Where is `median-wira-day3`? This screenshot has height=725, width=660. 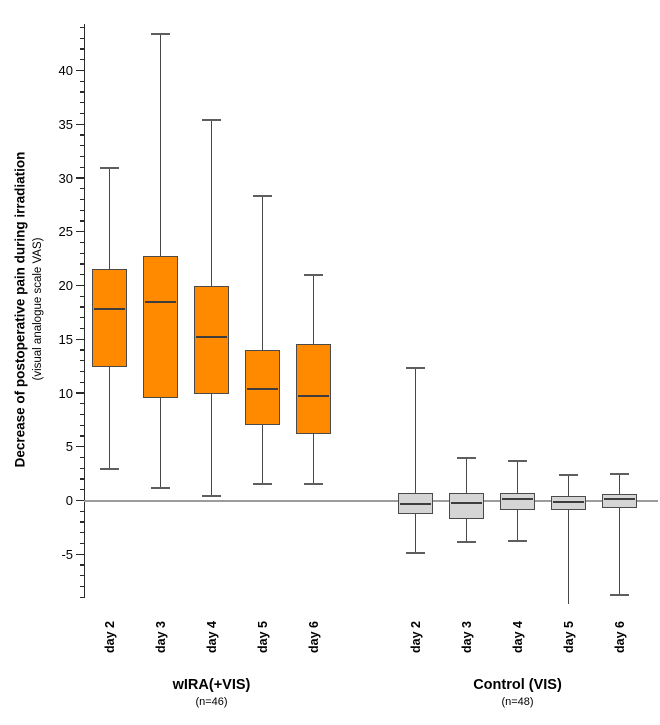
median-wira-day3 is located at coordinates (160, 301).